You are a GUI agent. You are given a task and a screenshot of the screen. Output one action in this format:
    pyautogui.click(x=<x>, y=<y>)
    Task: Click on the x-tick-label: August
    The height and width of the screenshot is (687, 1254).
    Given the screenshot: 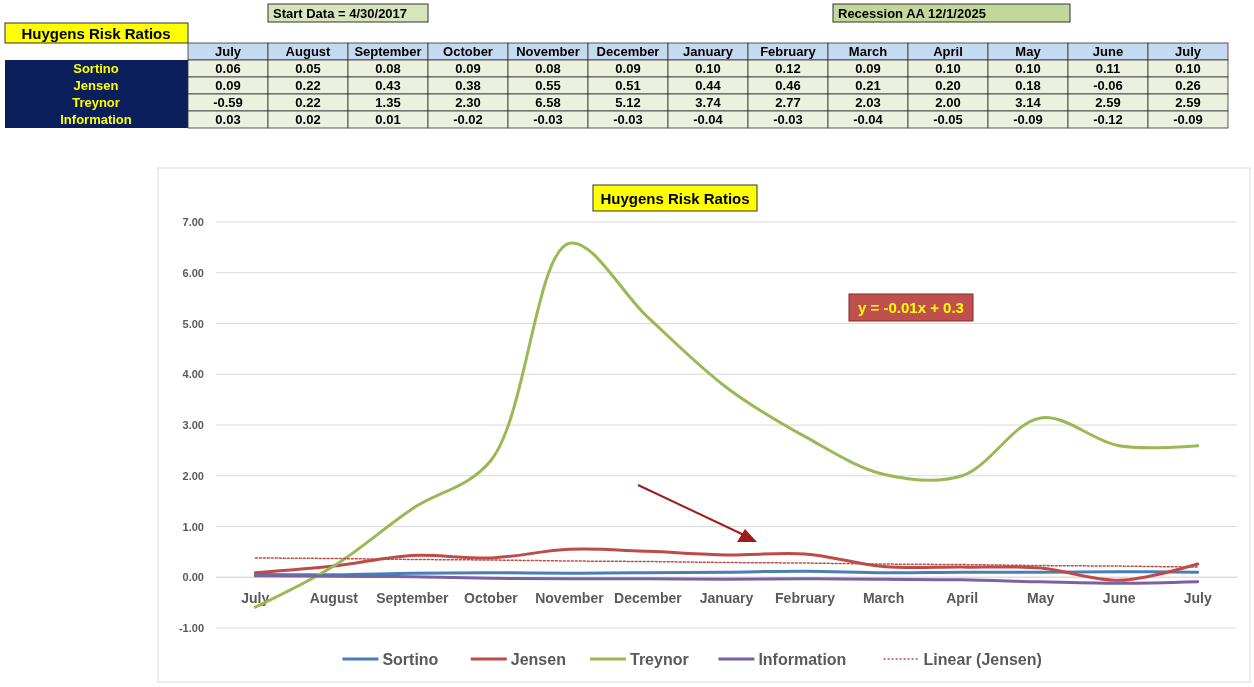 What is the action you would take?
    pyautogui.click(x=334, y=598)
    